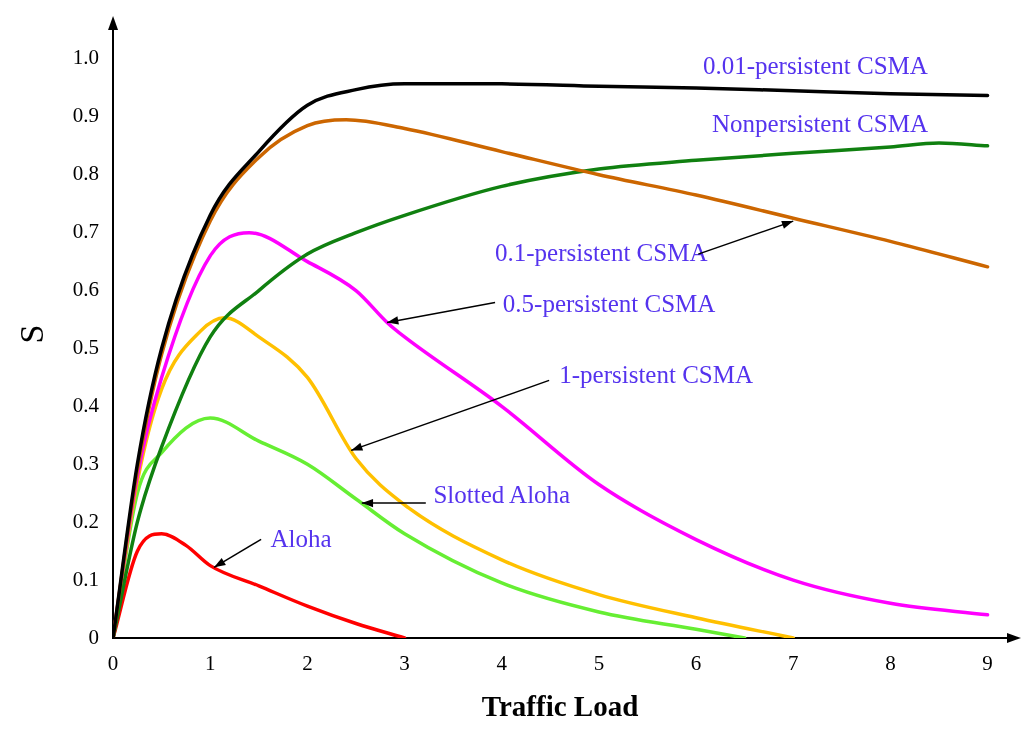  I want to click on y-axis-title: S, so click(32, 334).